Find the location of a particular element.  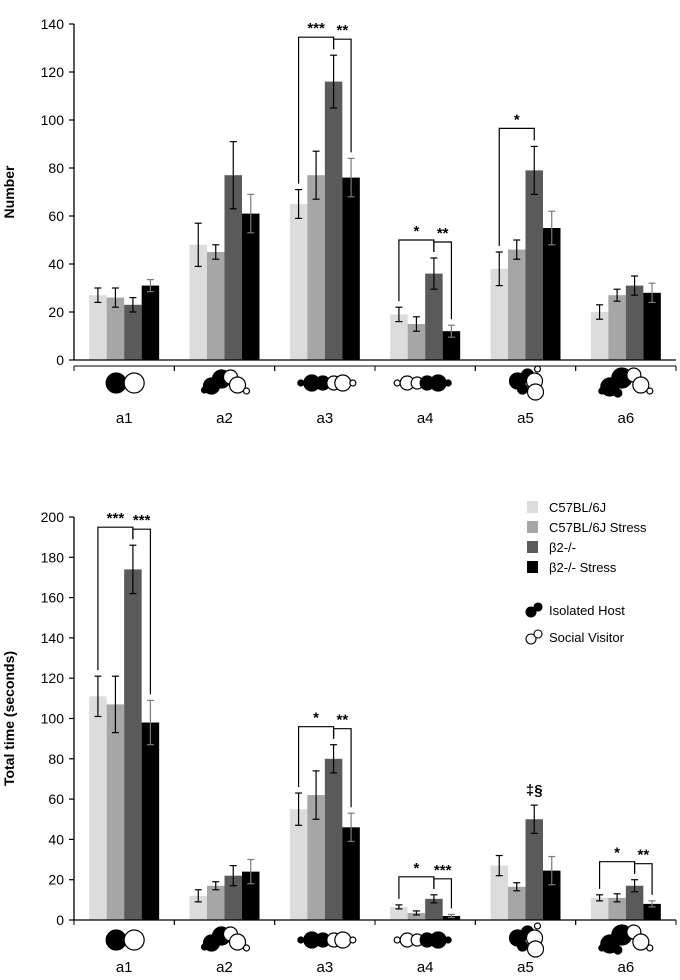

filled-circle-icon is located at coordinates (534, 610).